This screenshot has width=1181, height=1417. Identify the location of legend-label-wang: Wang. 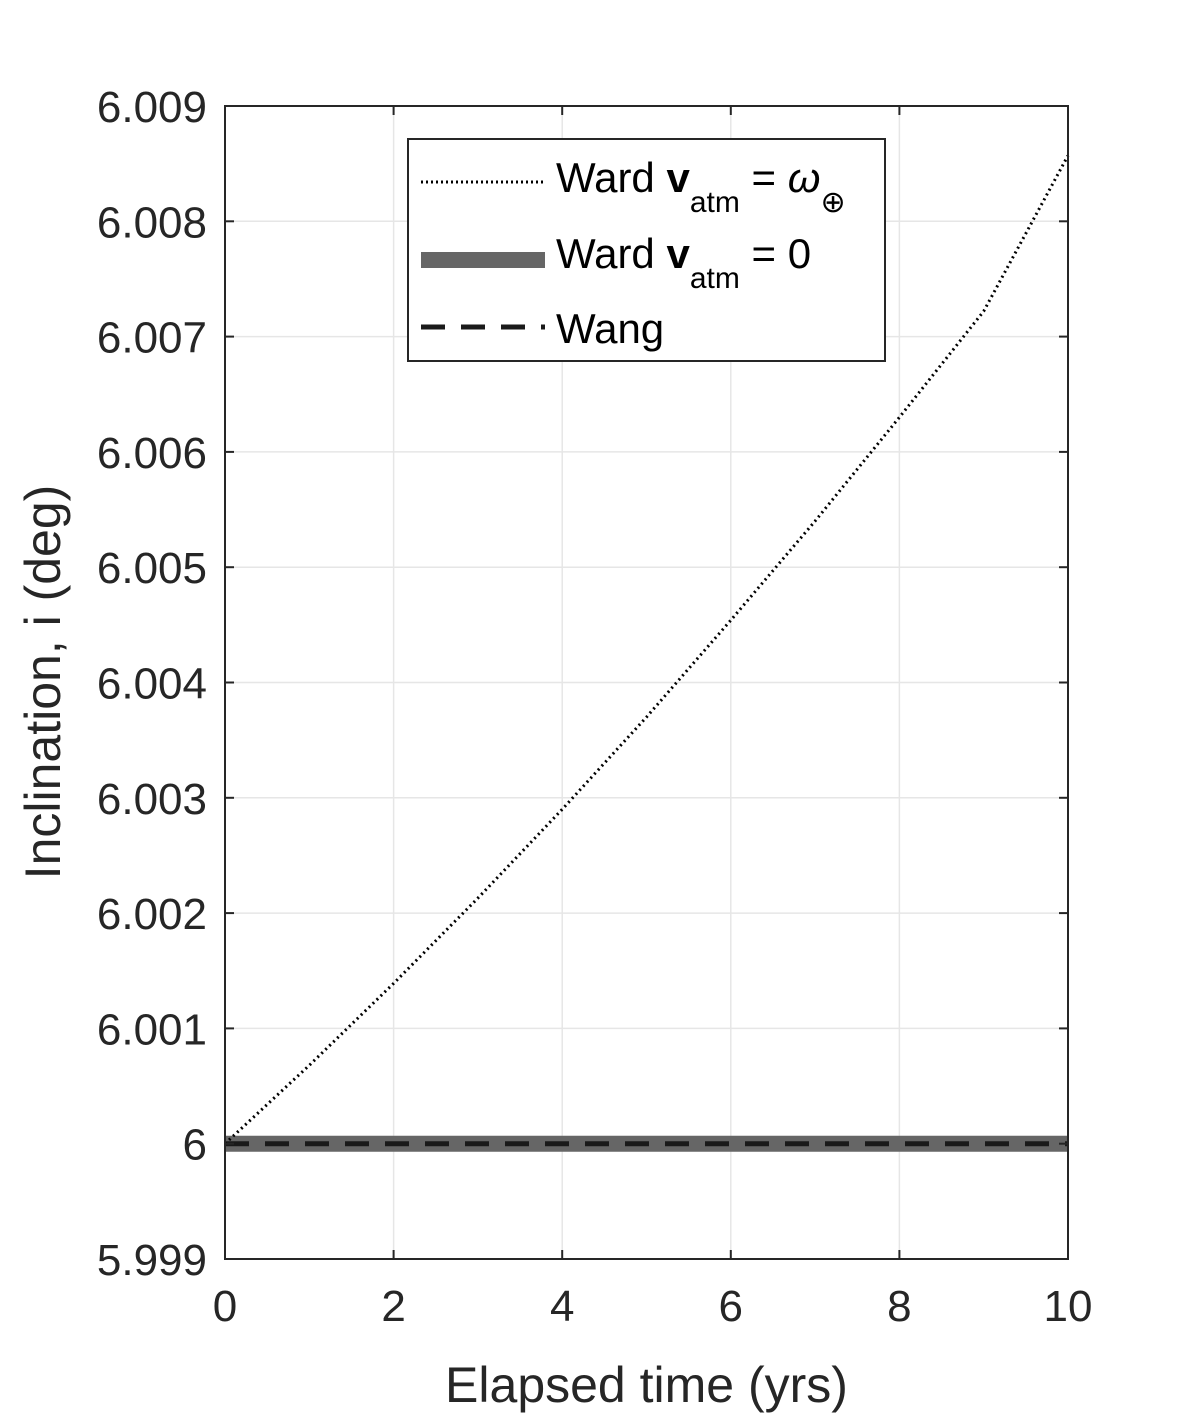
(610, 328).